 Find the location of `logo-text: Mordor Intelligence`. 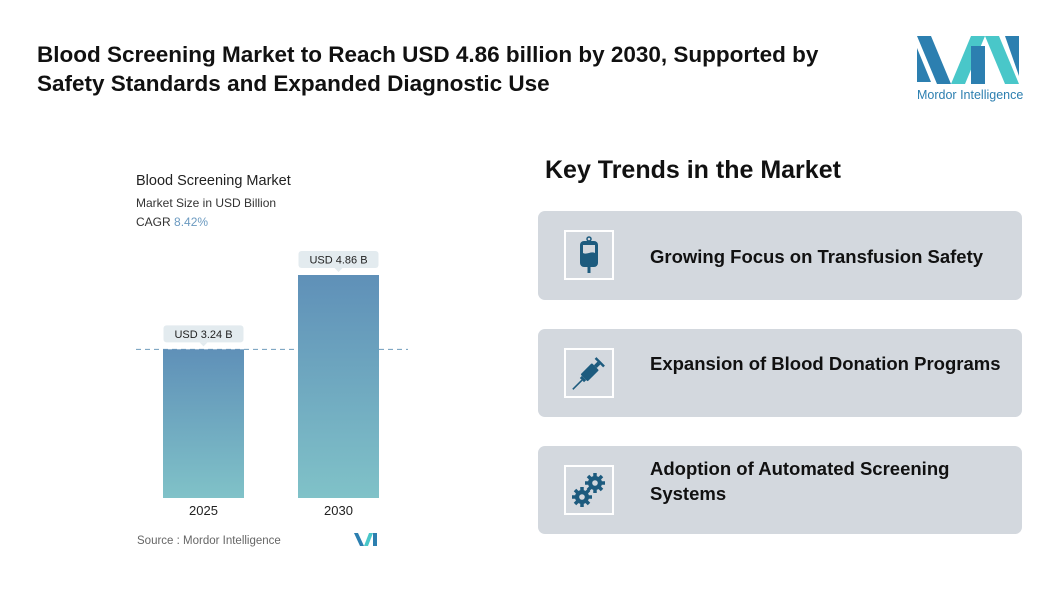

logo-text: Mordor Intelligence is located at coordinates (970, 95).